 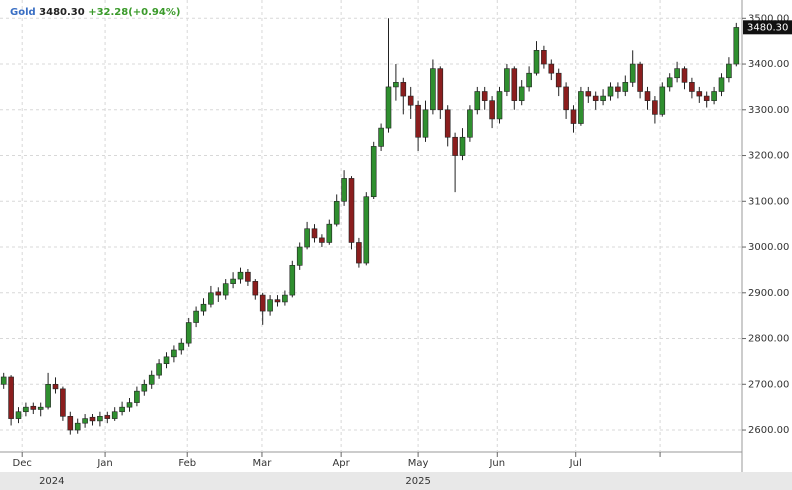 I want to click on year-band, so click(x=396, y=481).